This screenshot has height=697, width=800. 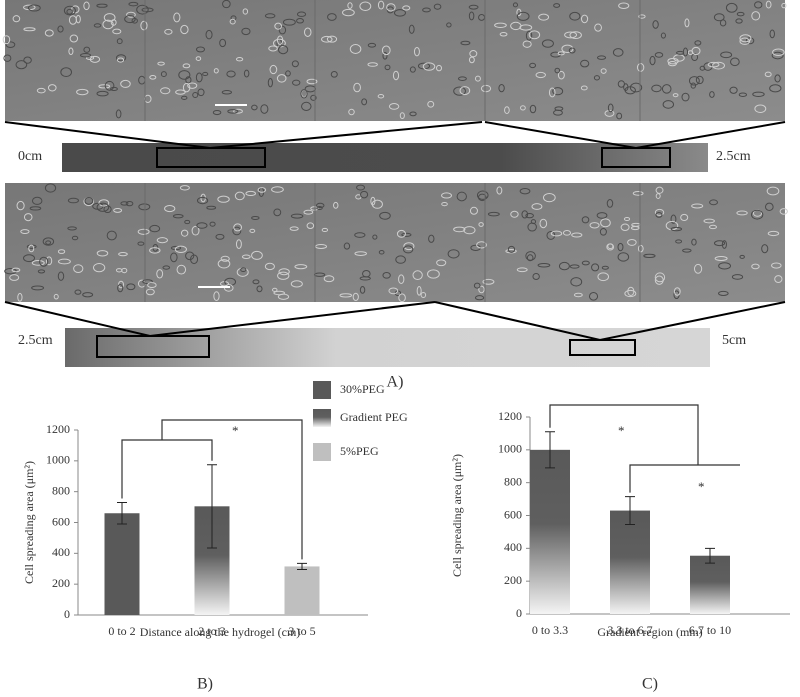 What do you see at coordinates (30, 156) in the screenshot?
I see `strip-label: 0cm` at bounding box center [30, 156].